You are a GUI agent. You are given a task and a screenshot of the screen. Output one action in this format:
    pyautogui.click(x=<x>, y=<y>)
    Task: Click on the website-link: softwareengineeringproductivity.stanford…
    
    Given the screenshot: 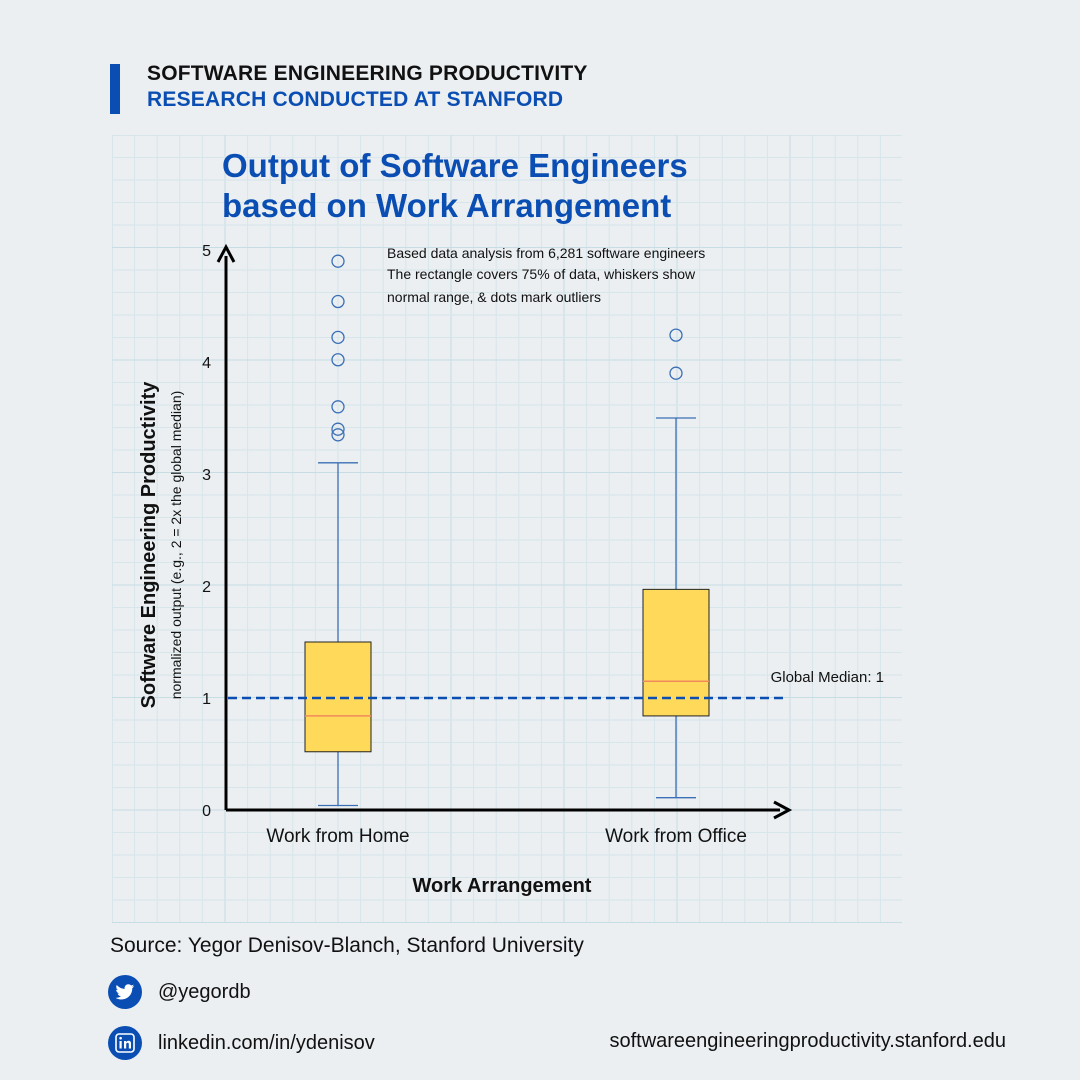 What is the action you would take?
    pyautogui.click(x=807, y=1041)
    